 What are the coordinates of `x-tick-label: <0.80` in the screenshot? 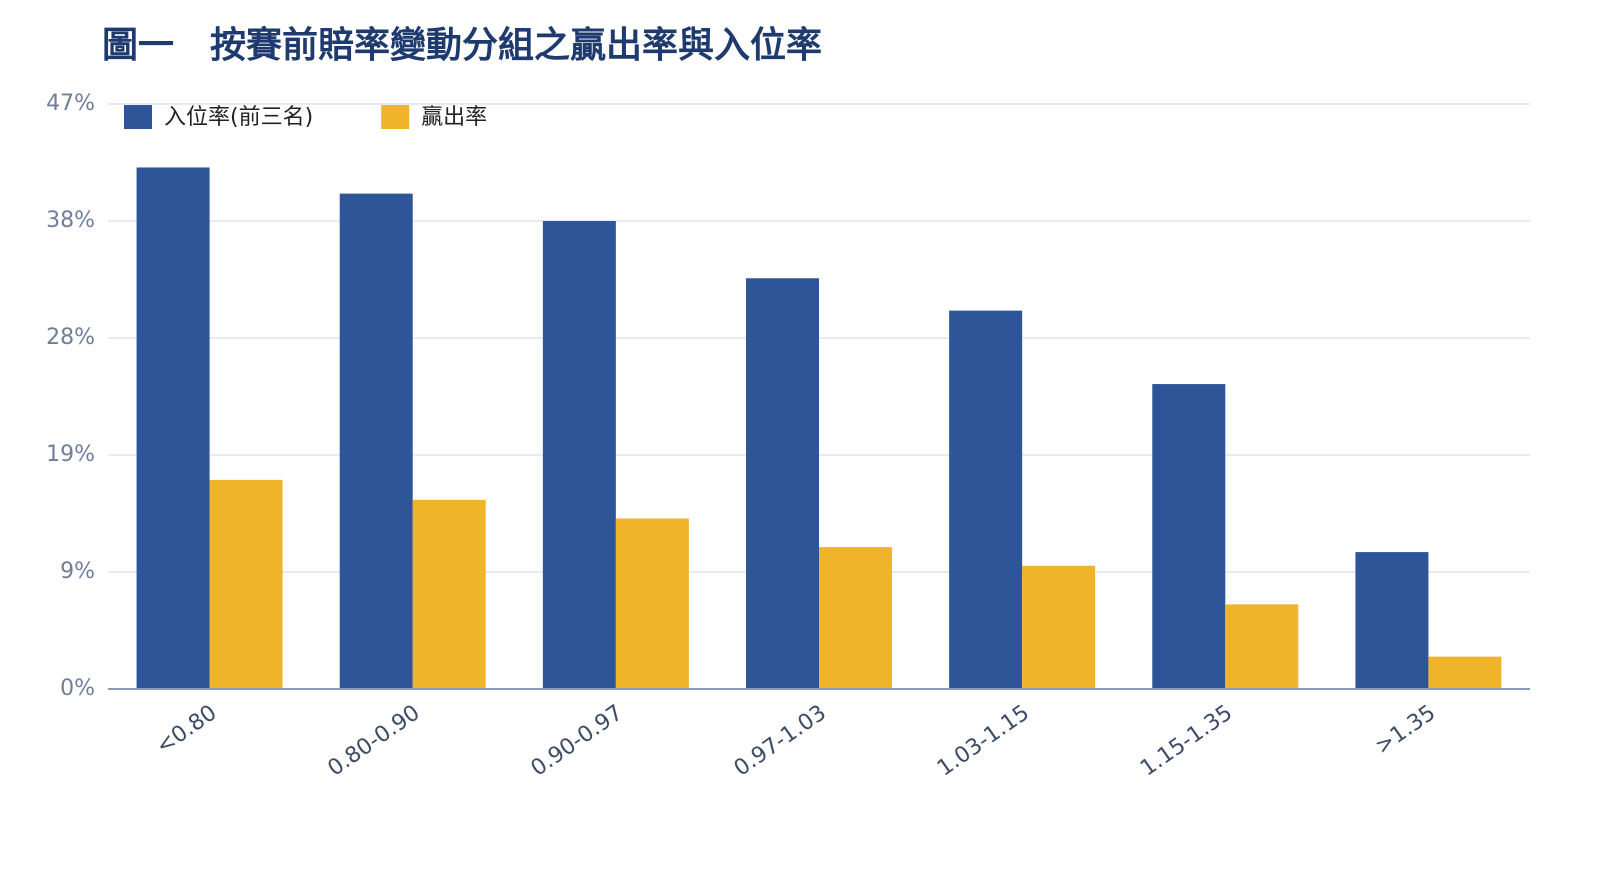 It's located at (187, 729).